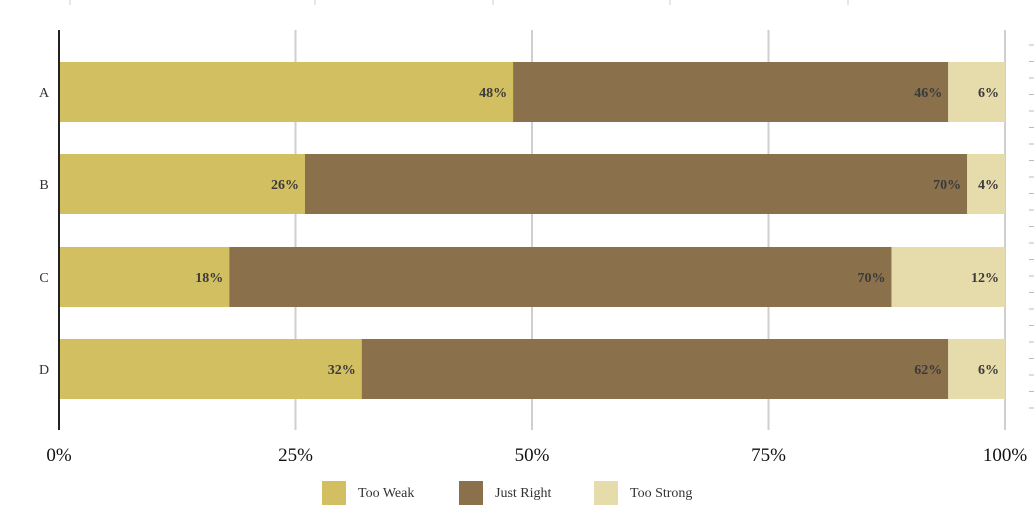 This screenshot has width=1034, height=530. Describe the element at coordinates (606, 493) in the screenshot. I see `legend-swatch-too-strong` at that location.